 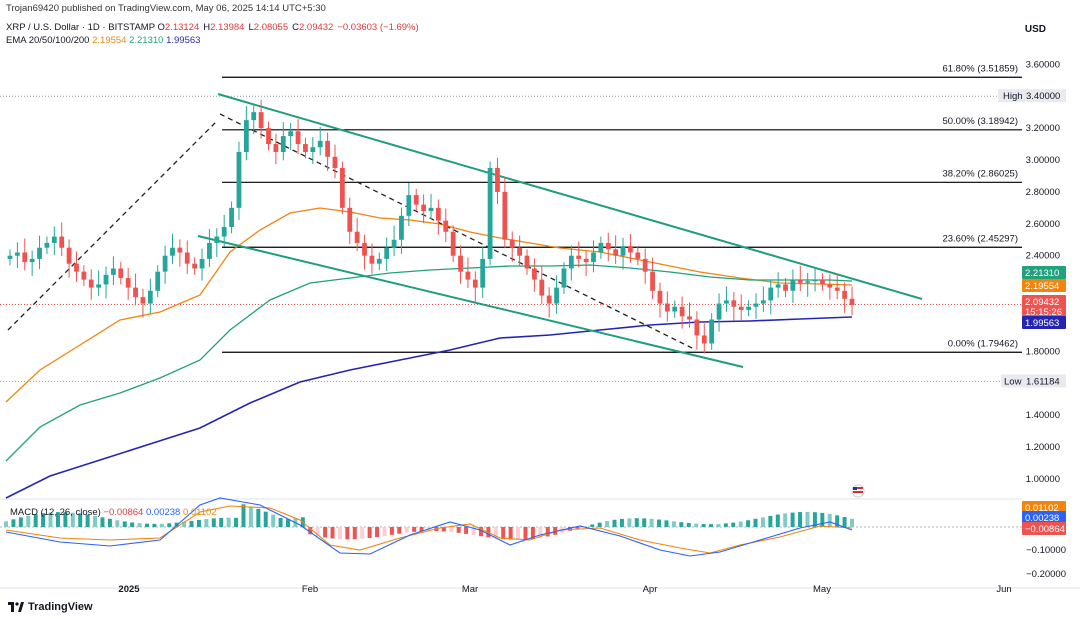 What do you see at coordinates (1043, 479) in the screenshot?
I see `price-tick-label: 1.00000` at bounding box center [1043, 479].